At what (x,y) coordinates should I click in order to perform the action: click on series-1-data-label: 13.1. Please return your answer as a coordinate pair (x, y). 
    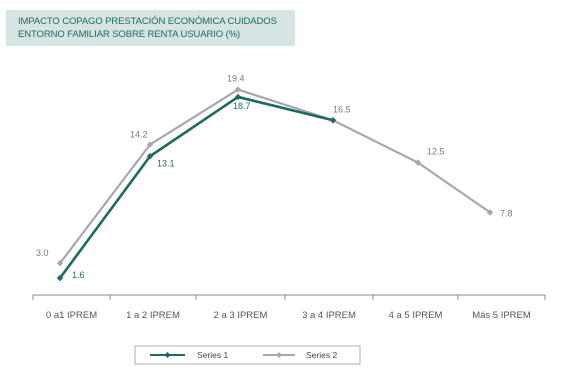
    Looking at the image, I should click on (166, 163).